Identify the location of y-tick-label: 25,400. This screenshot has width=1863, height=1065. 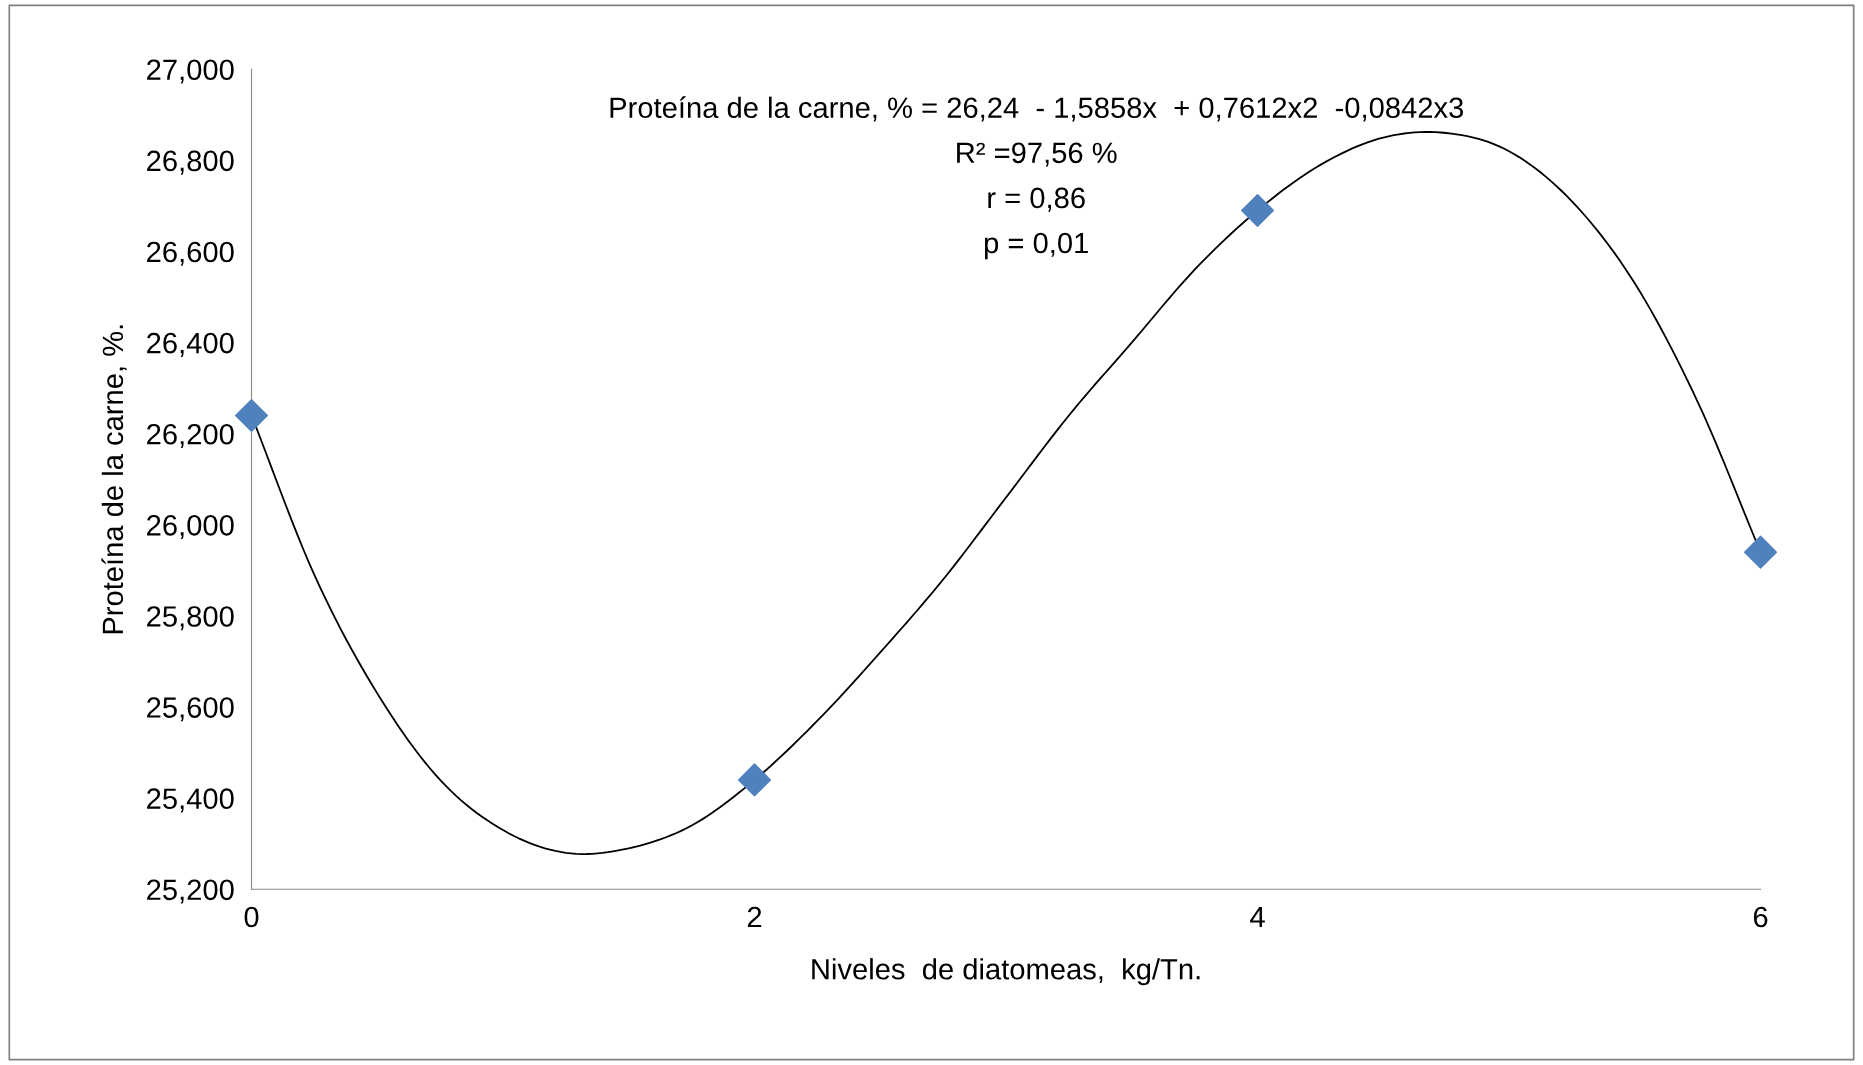
(190, 800).